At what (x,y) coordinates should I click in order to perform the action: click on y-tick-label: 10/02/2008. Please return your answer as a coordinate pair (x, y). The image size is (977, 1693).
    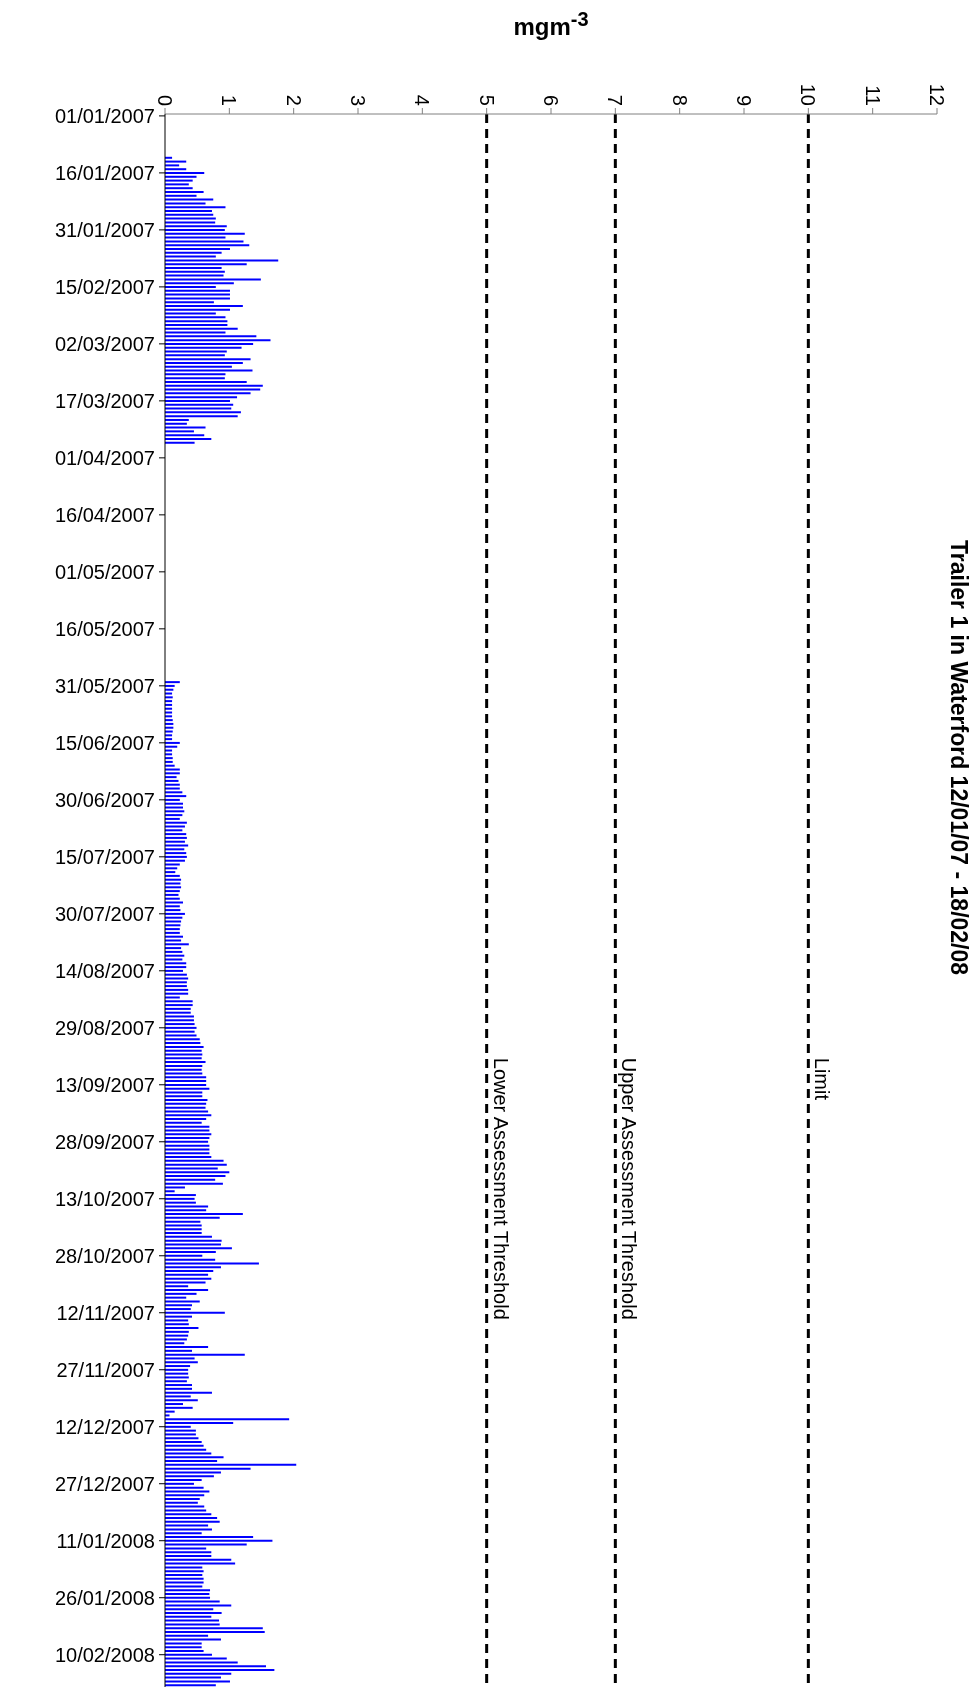
    Looking at the image, I should click on (104, 1654).